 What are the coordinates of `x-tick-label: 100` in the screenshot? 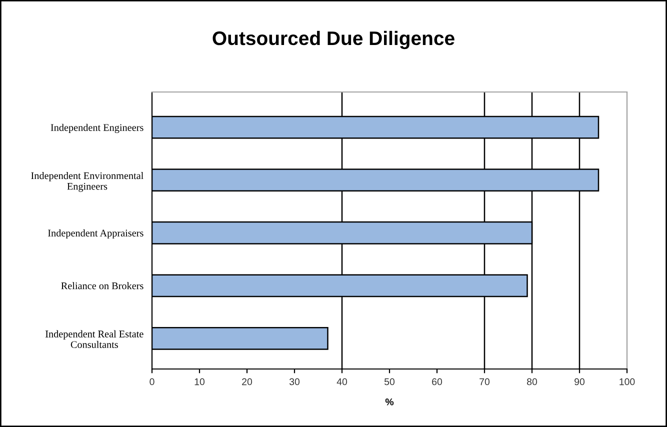 It's located at (627, 382).